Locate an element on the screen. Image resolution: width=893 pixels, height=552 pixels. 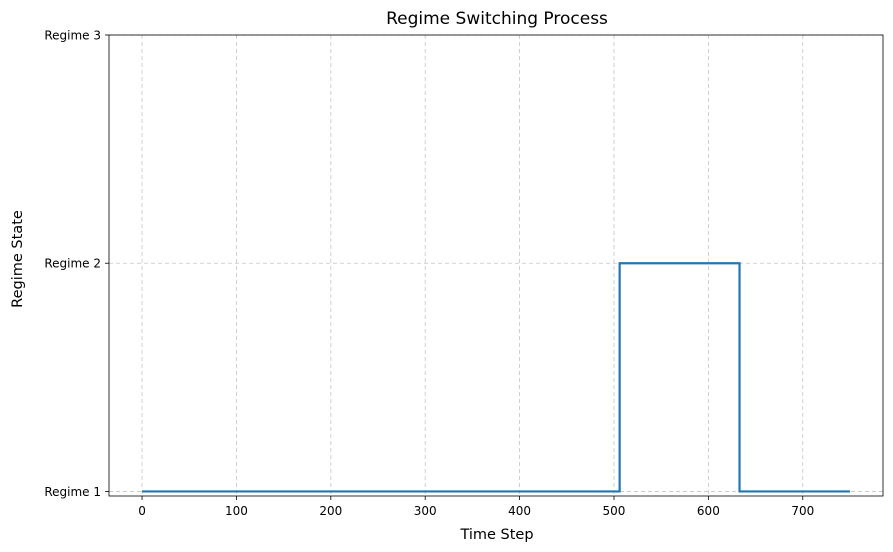
y-axis-label: Regime State is located at coordinates (18, 259).